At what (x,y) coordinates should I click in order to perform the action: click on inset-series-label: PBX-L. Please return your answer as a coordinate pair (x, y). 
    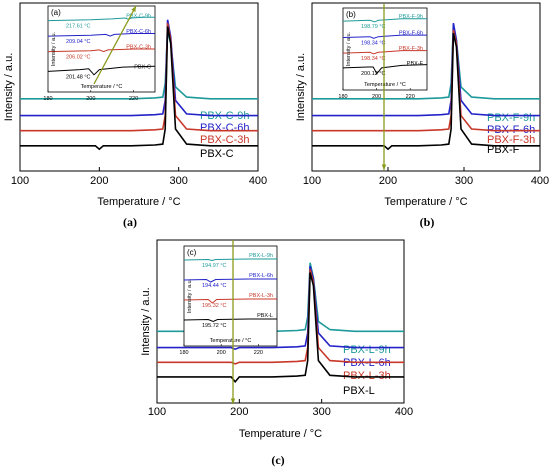
    Looking at the image, I should click on (265, 316).